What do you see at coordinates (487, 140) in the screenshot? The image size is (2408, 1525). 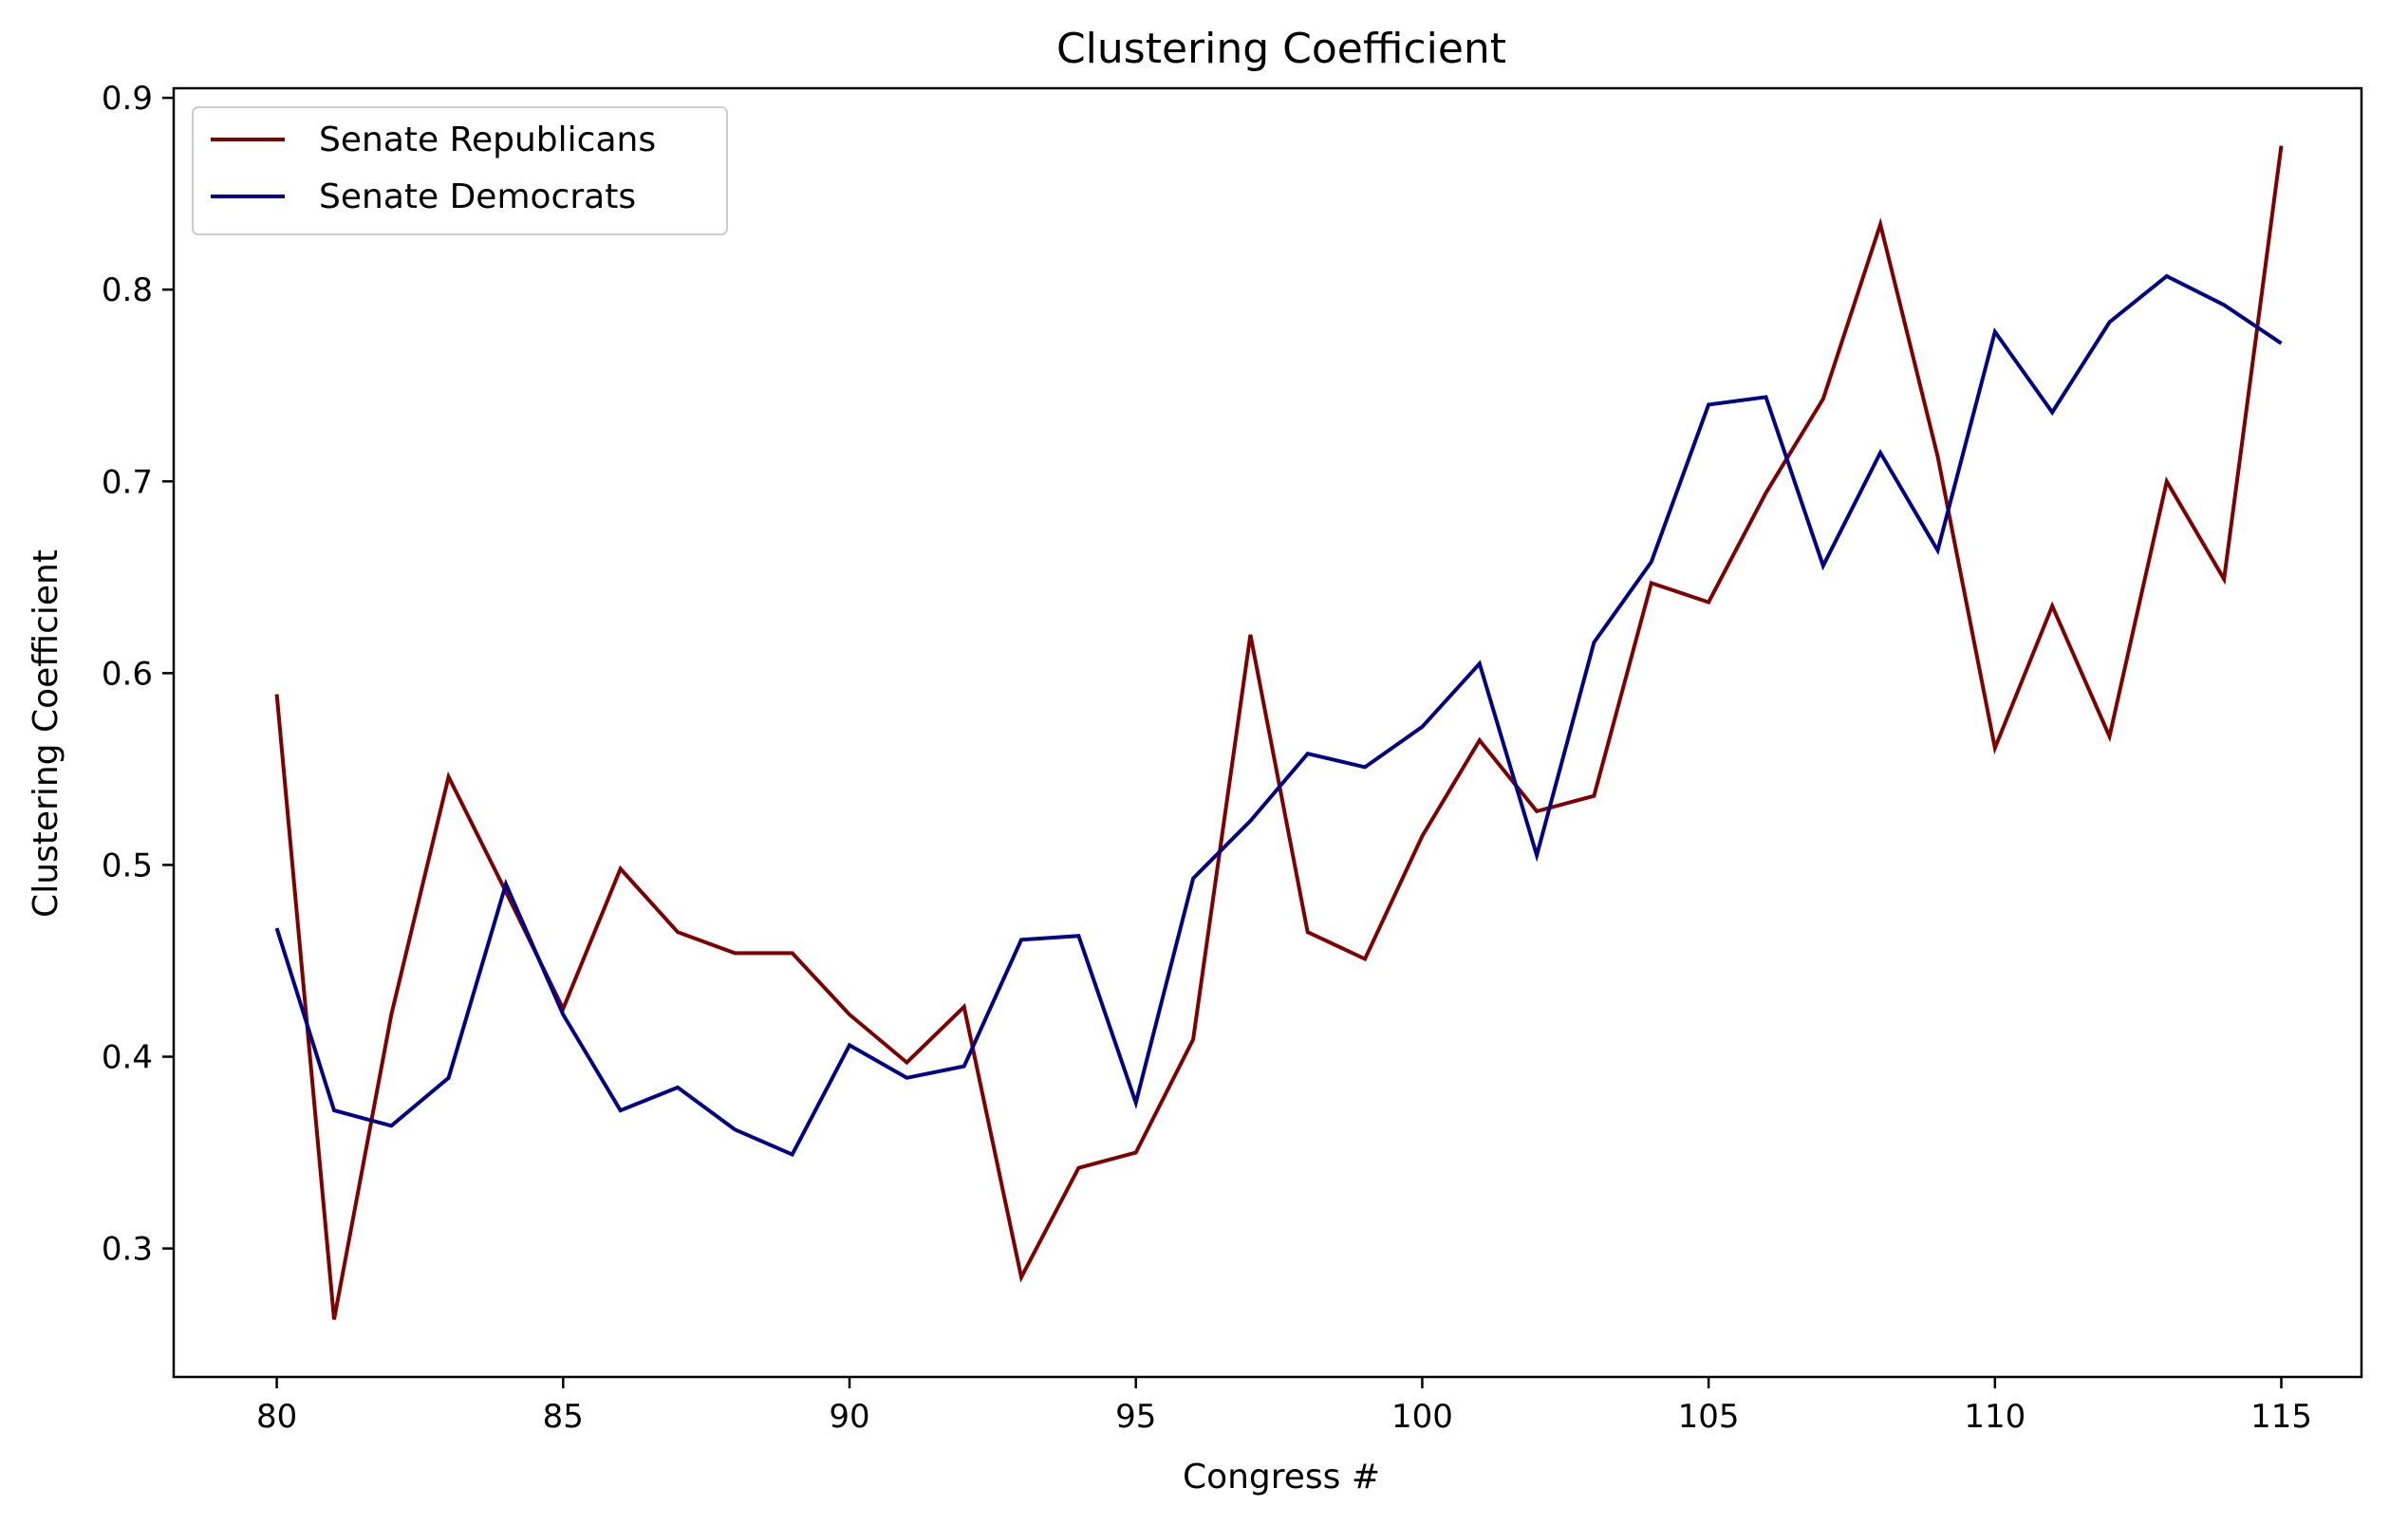 I see `legend-label-senate-republicans: Senate Republicans` at bounding box center [487, 140].